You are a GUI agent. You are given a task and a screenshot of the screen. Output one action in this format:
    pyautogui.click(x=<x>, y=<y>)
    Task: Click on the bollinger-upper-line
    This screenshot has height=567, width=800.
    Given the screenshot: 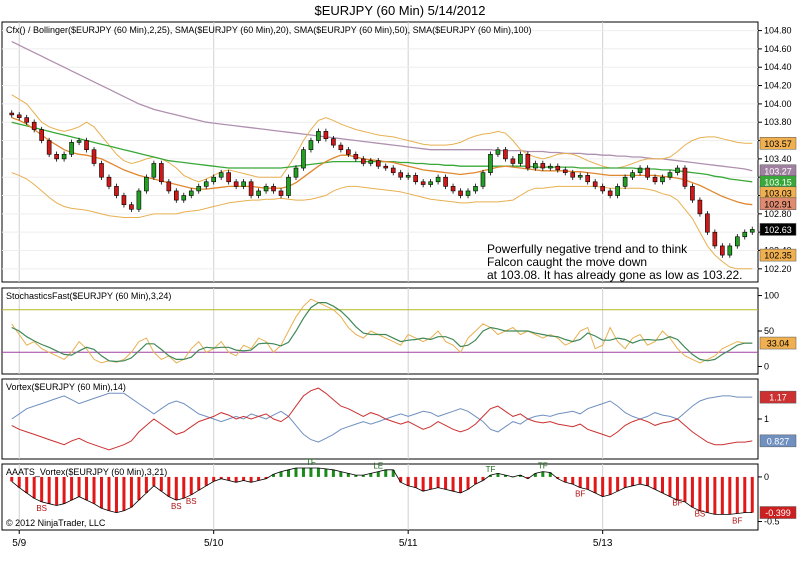 What is the action you would take?
    pyautogui.click(x=382, y=138)
    